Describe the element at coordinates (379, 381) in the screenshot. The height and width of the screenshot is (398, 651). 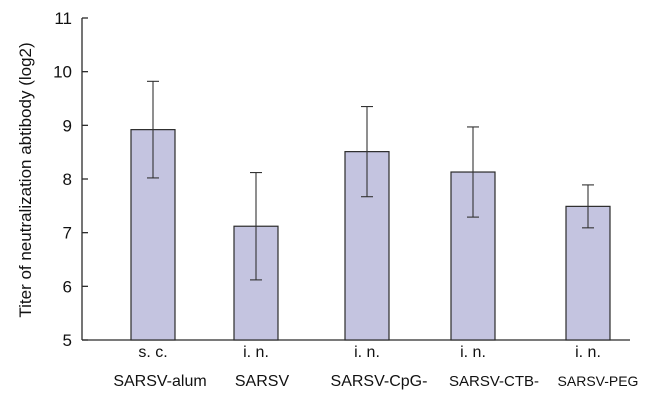
I see `category-label-2: SARSV-CpG-` at that location.